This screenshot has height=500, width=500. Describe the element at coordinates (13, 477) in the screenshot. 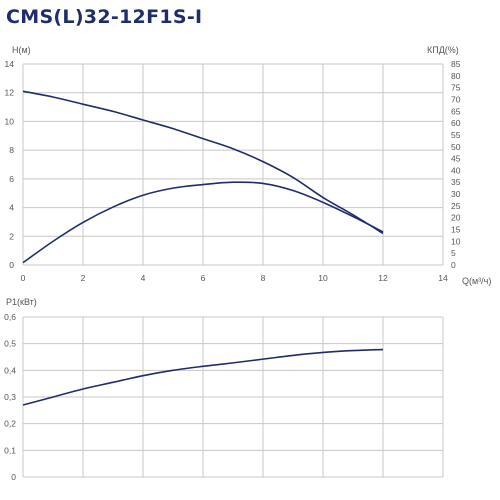

I see `bottom-y-tick-label: 0` at that location.